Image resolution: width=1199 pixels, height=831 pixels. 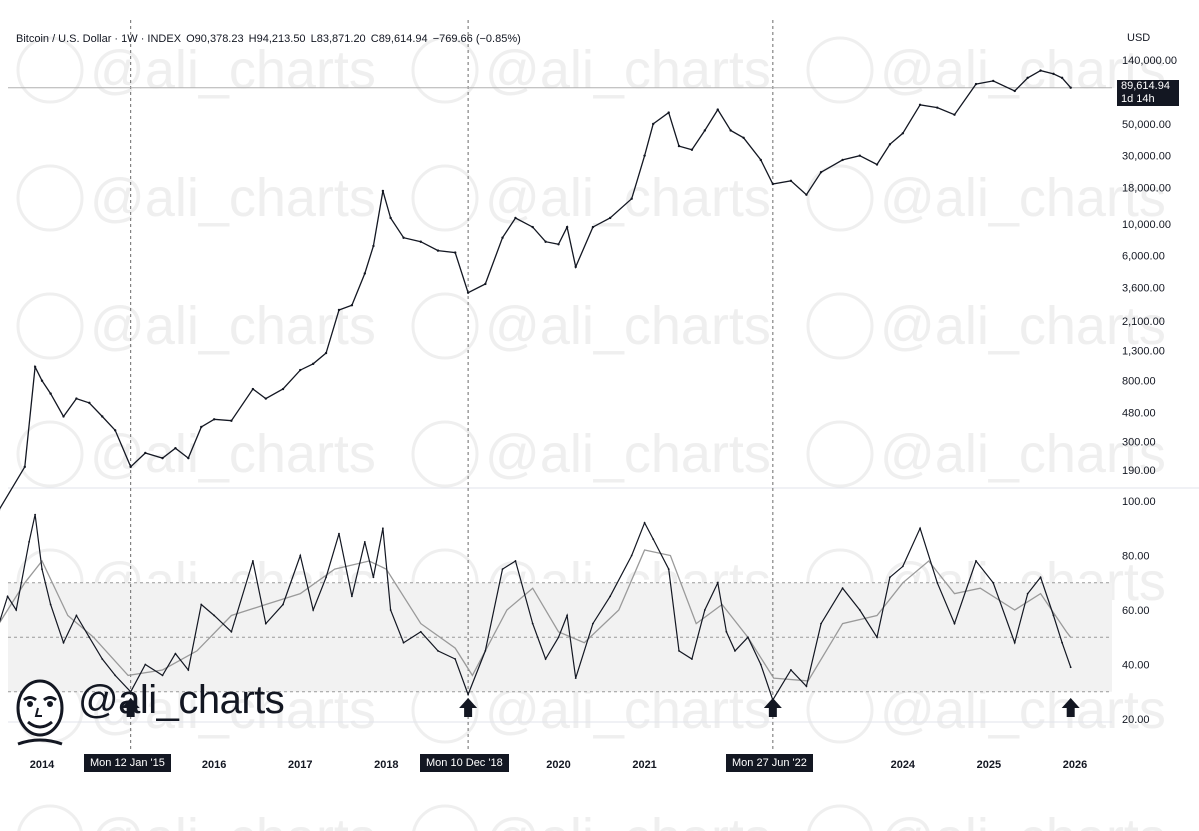 I want to click on brand-logo: @ali_charts, so click(x=160, y=712).